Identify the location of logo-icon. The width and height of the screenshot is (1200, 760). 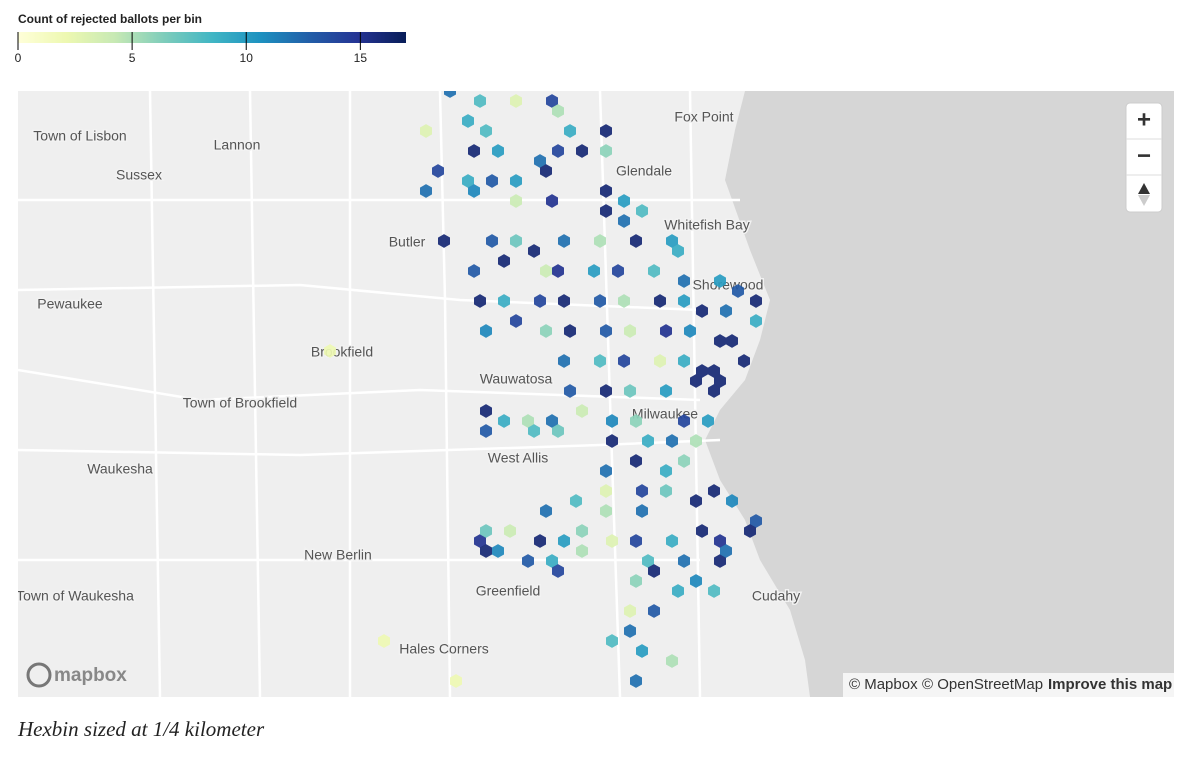
(39, 675).